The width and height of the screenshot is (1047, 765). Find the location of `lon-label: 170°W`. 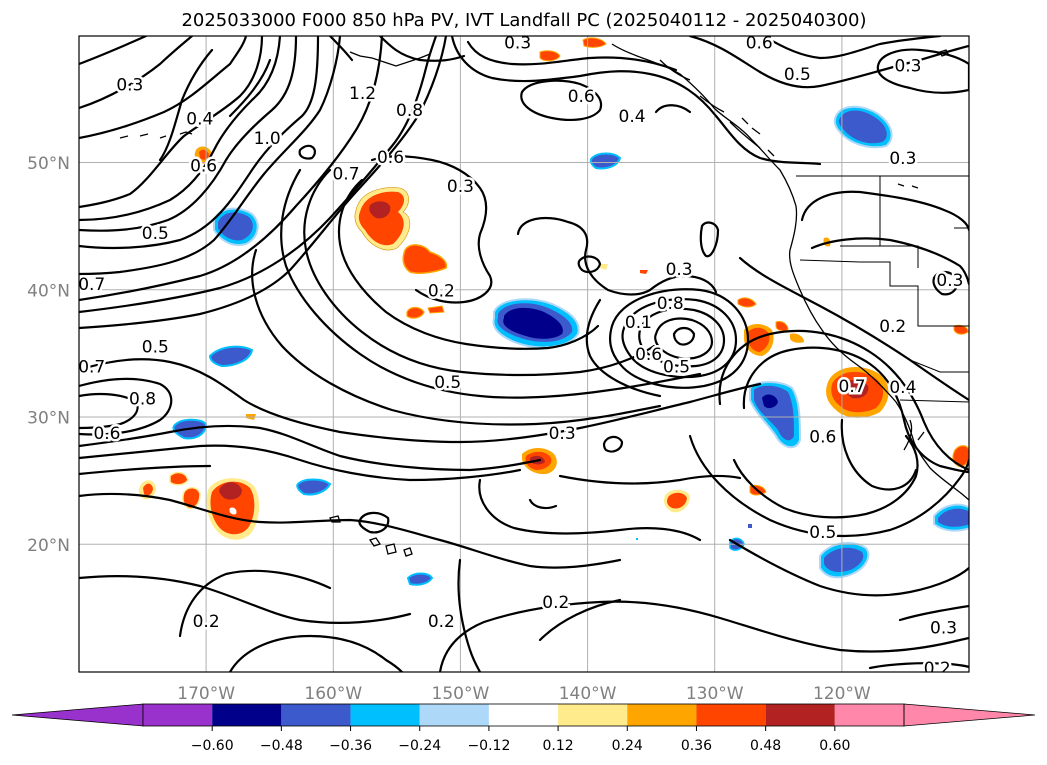

lon-label: 170°W is located at coordinates (206, 694).